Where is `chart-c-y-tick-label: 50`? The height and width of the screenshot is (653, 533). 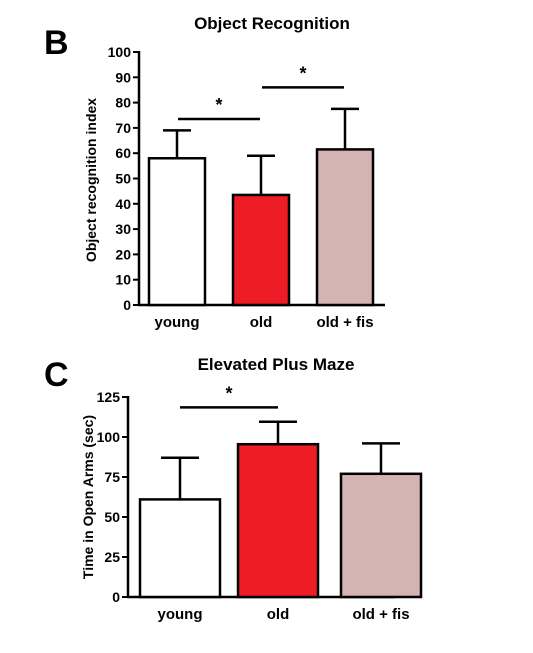
chart-c-y-tick-label: 50 is located at coordinates (112, 517).